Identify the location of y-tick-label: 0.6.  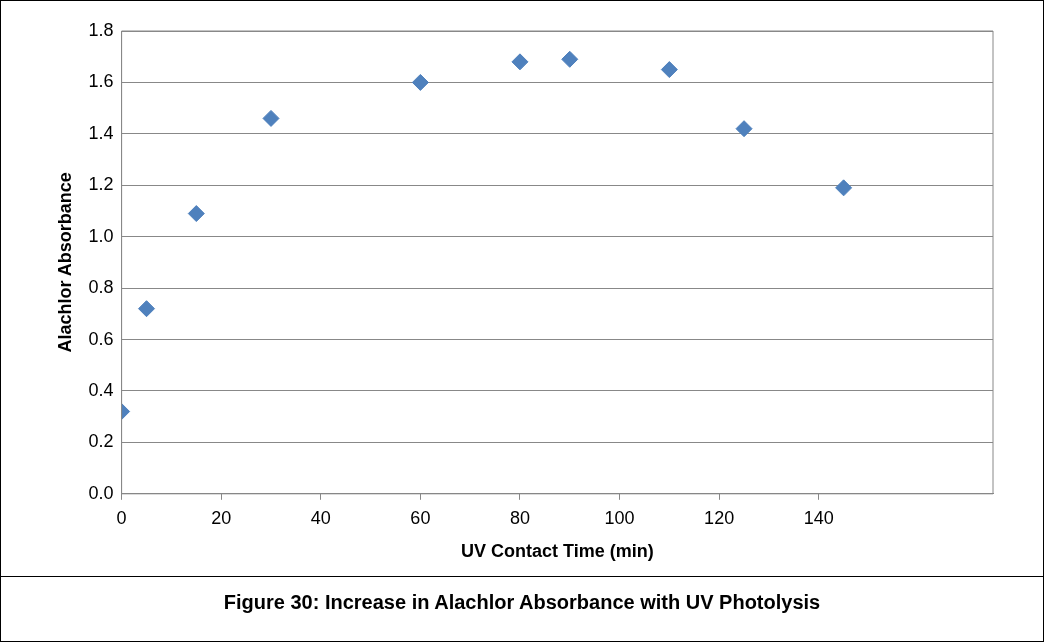
(101, 338).